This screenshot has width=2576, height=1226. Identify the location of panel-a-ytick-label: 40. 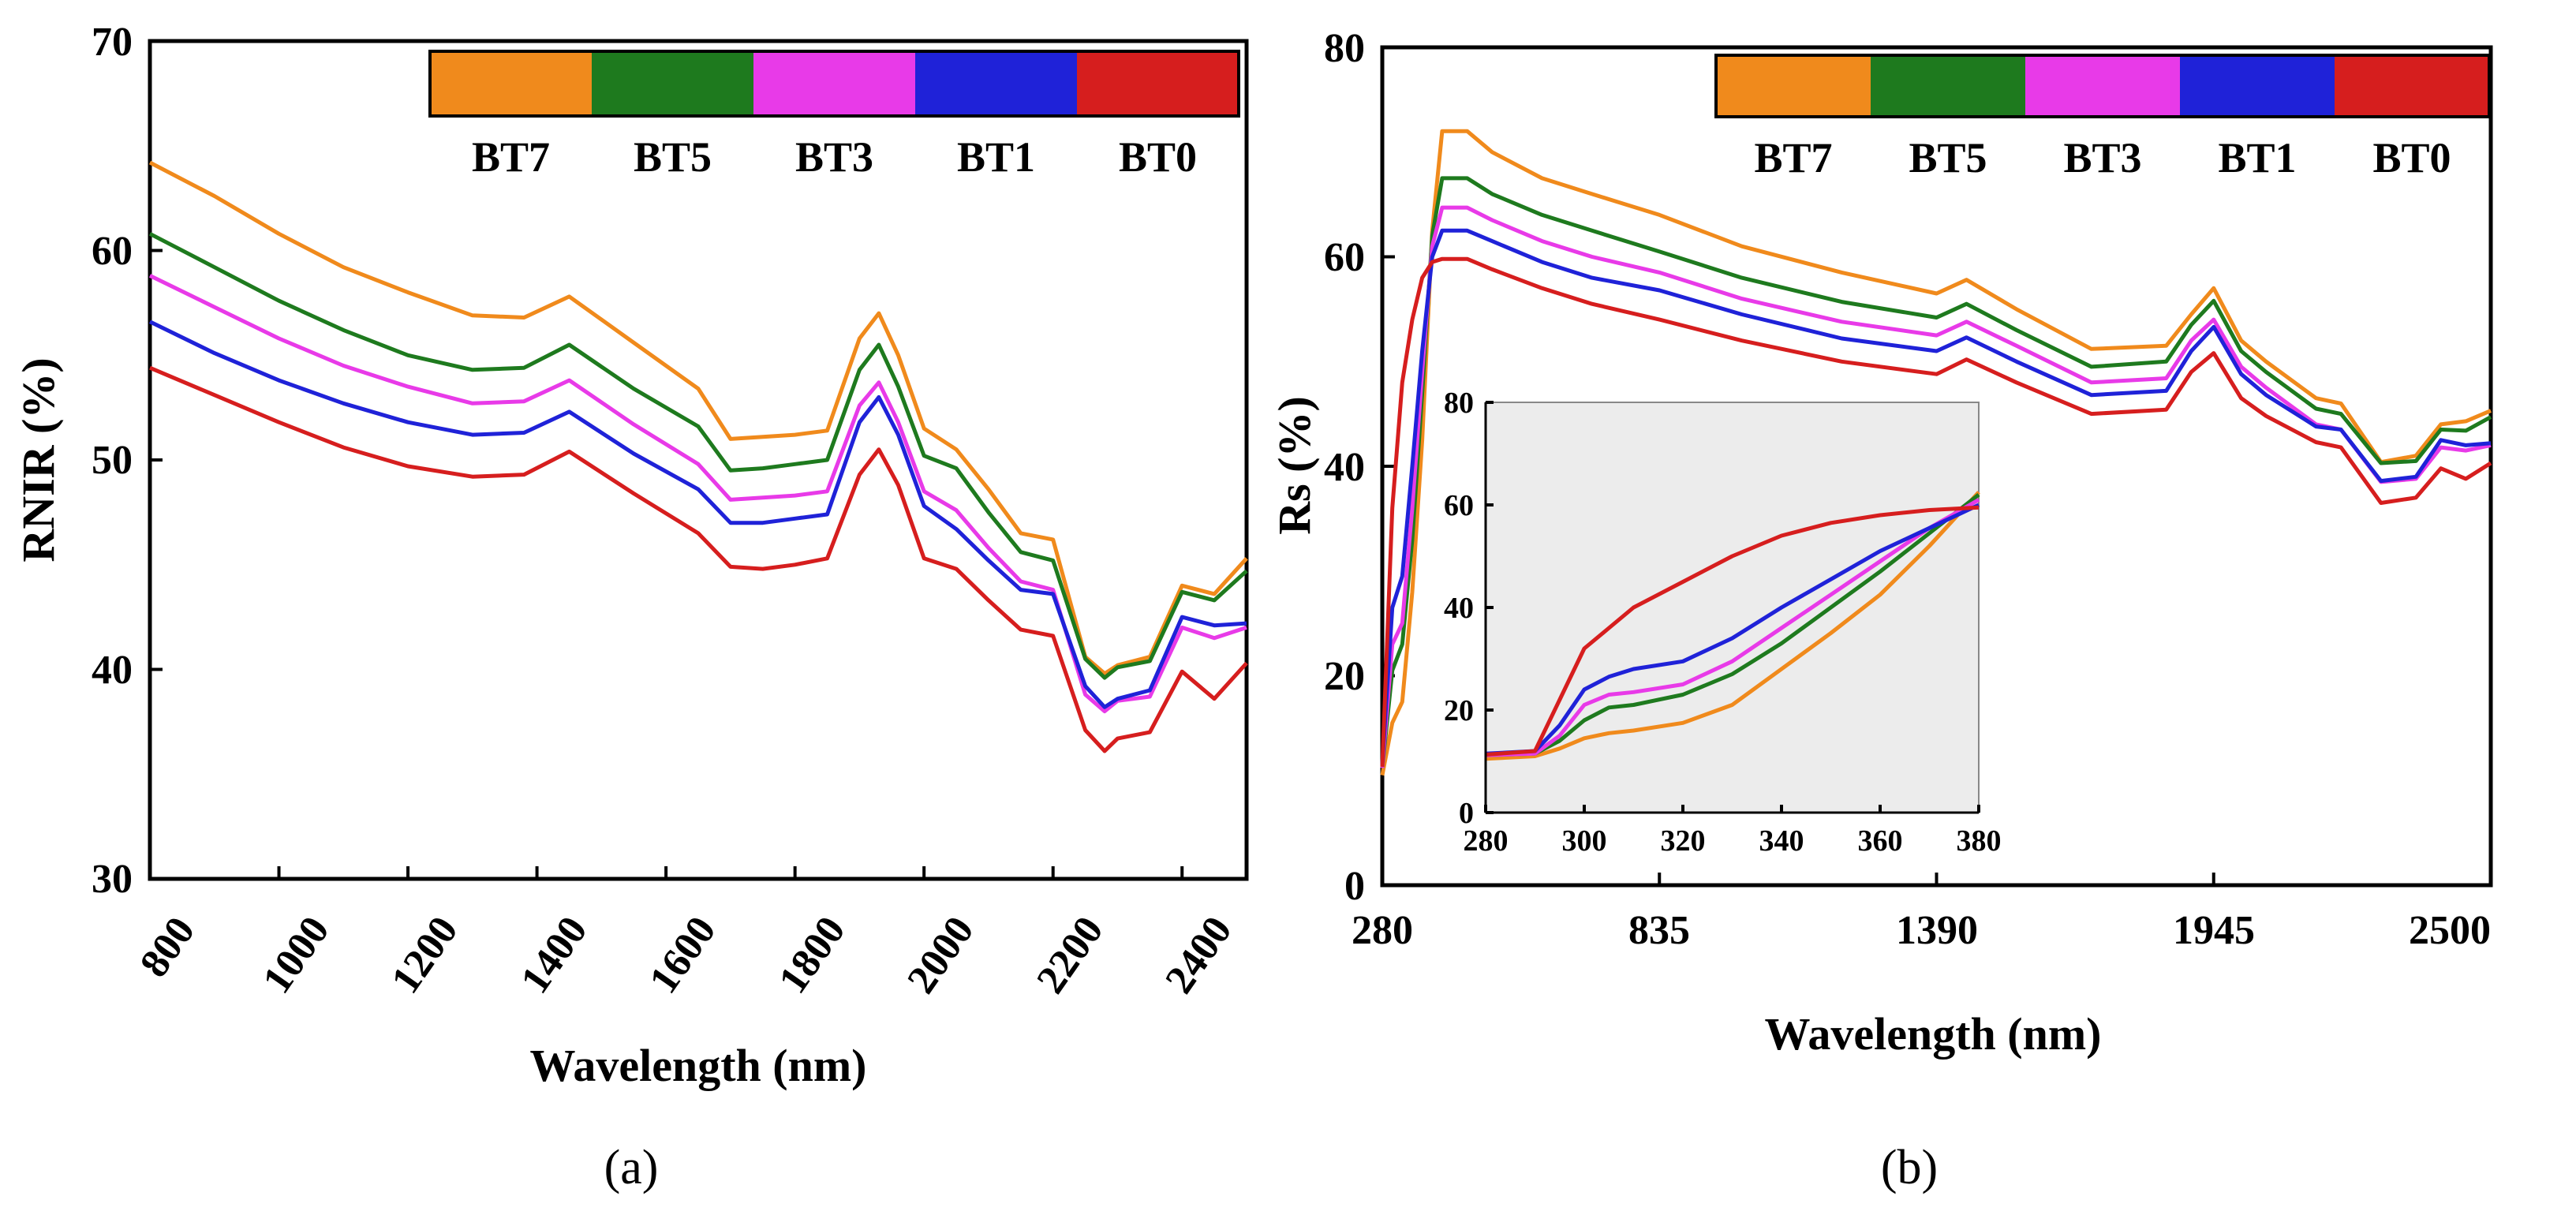
(112, 670).